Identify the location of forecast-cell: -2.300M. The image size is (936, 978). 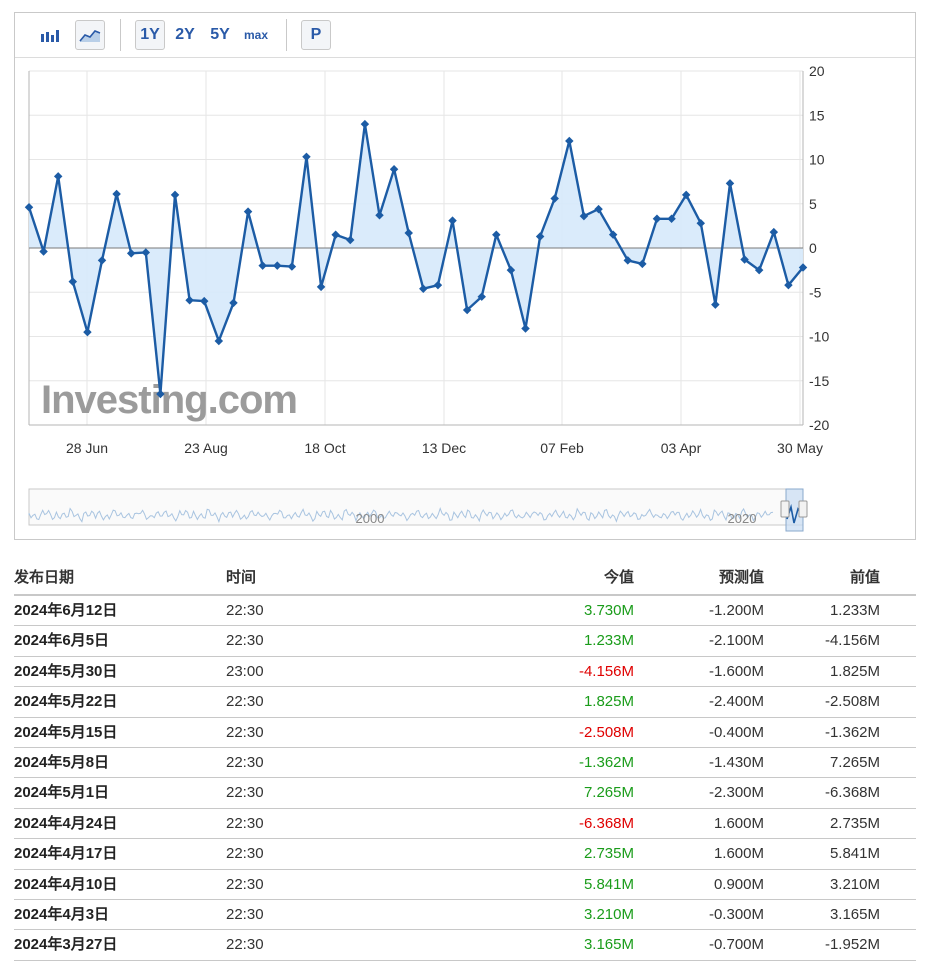
(736, 793).